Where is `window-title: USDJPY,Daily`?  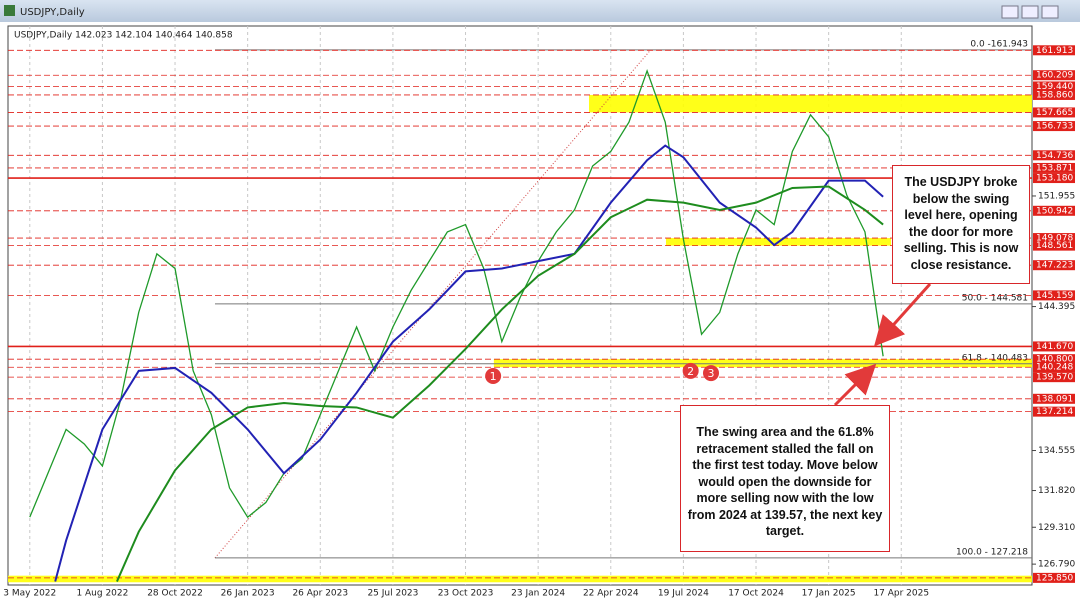 window-title: USDJPY,Daily is located at coordinates (52, 12).